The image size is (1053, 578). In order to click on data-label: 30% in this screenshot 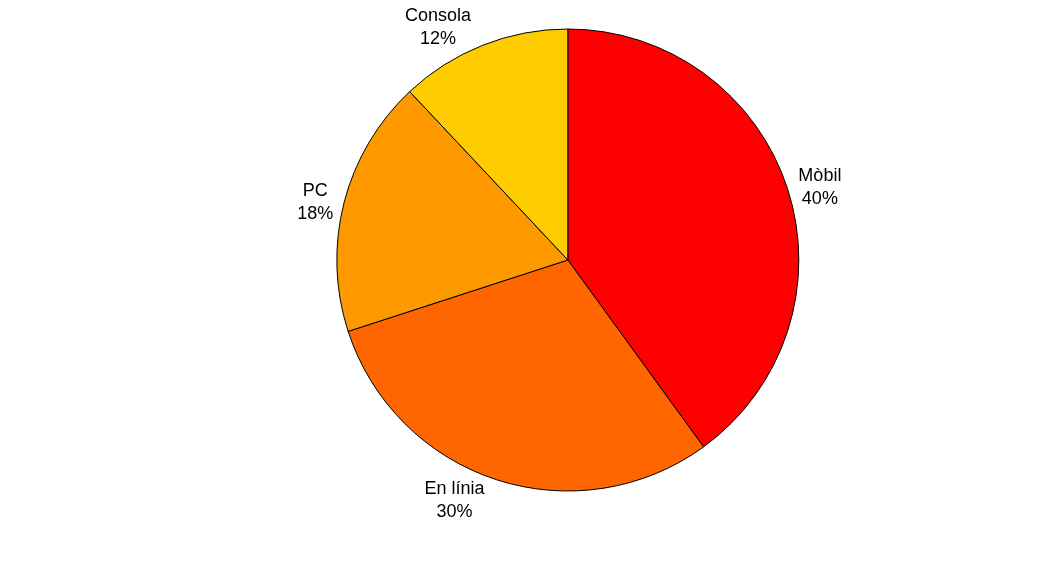, I will do `click(454, 511)`.